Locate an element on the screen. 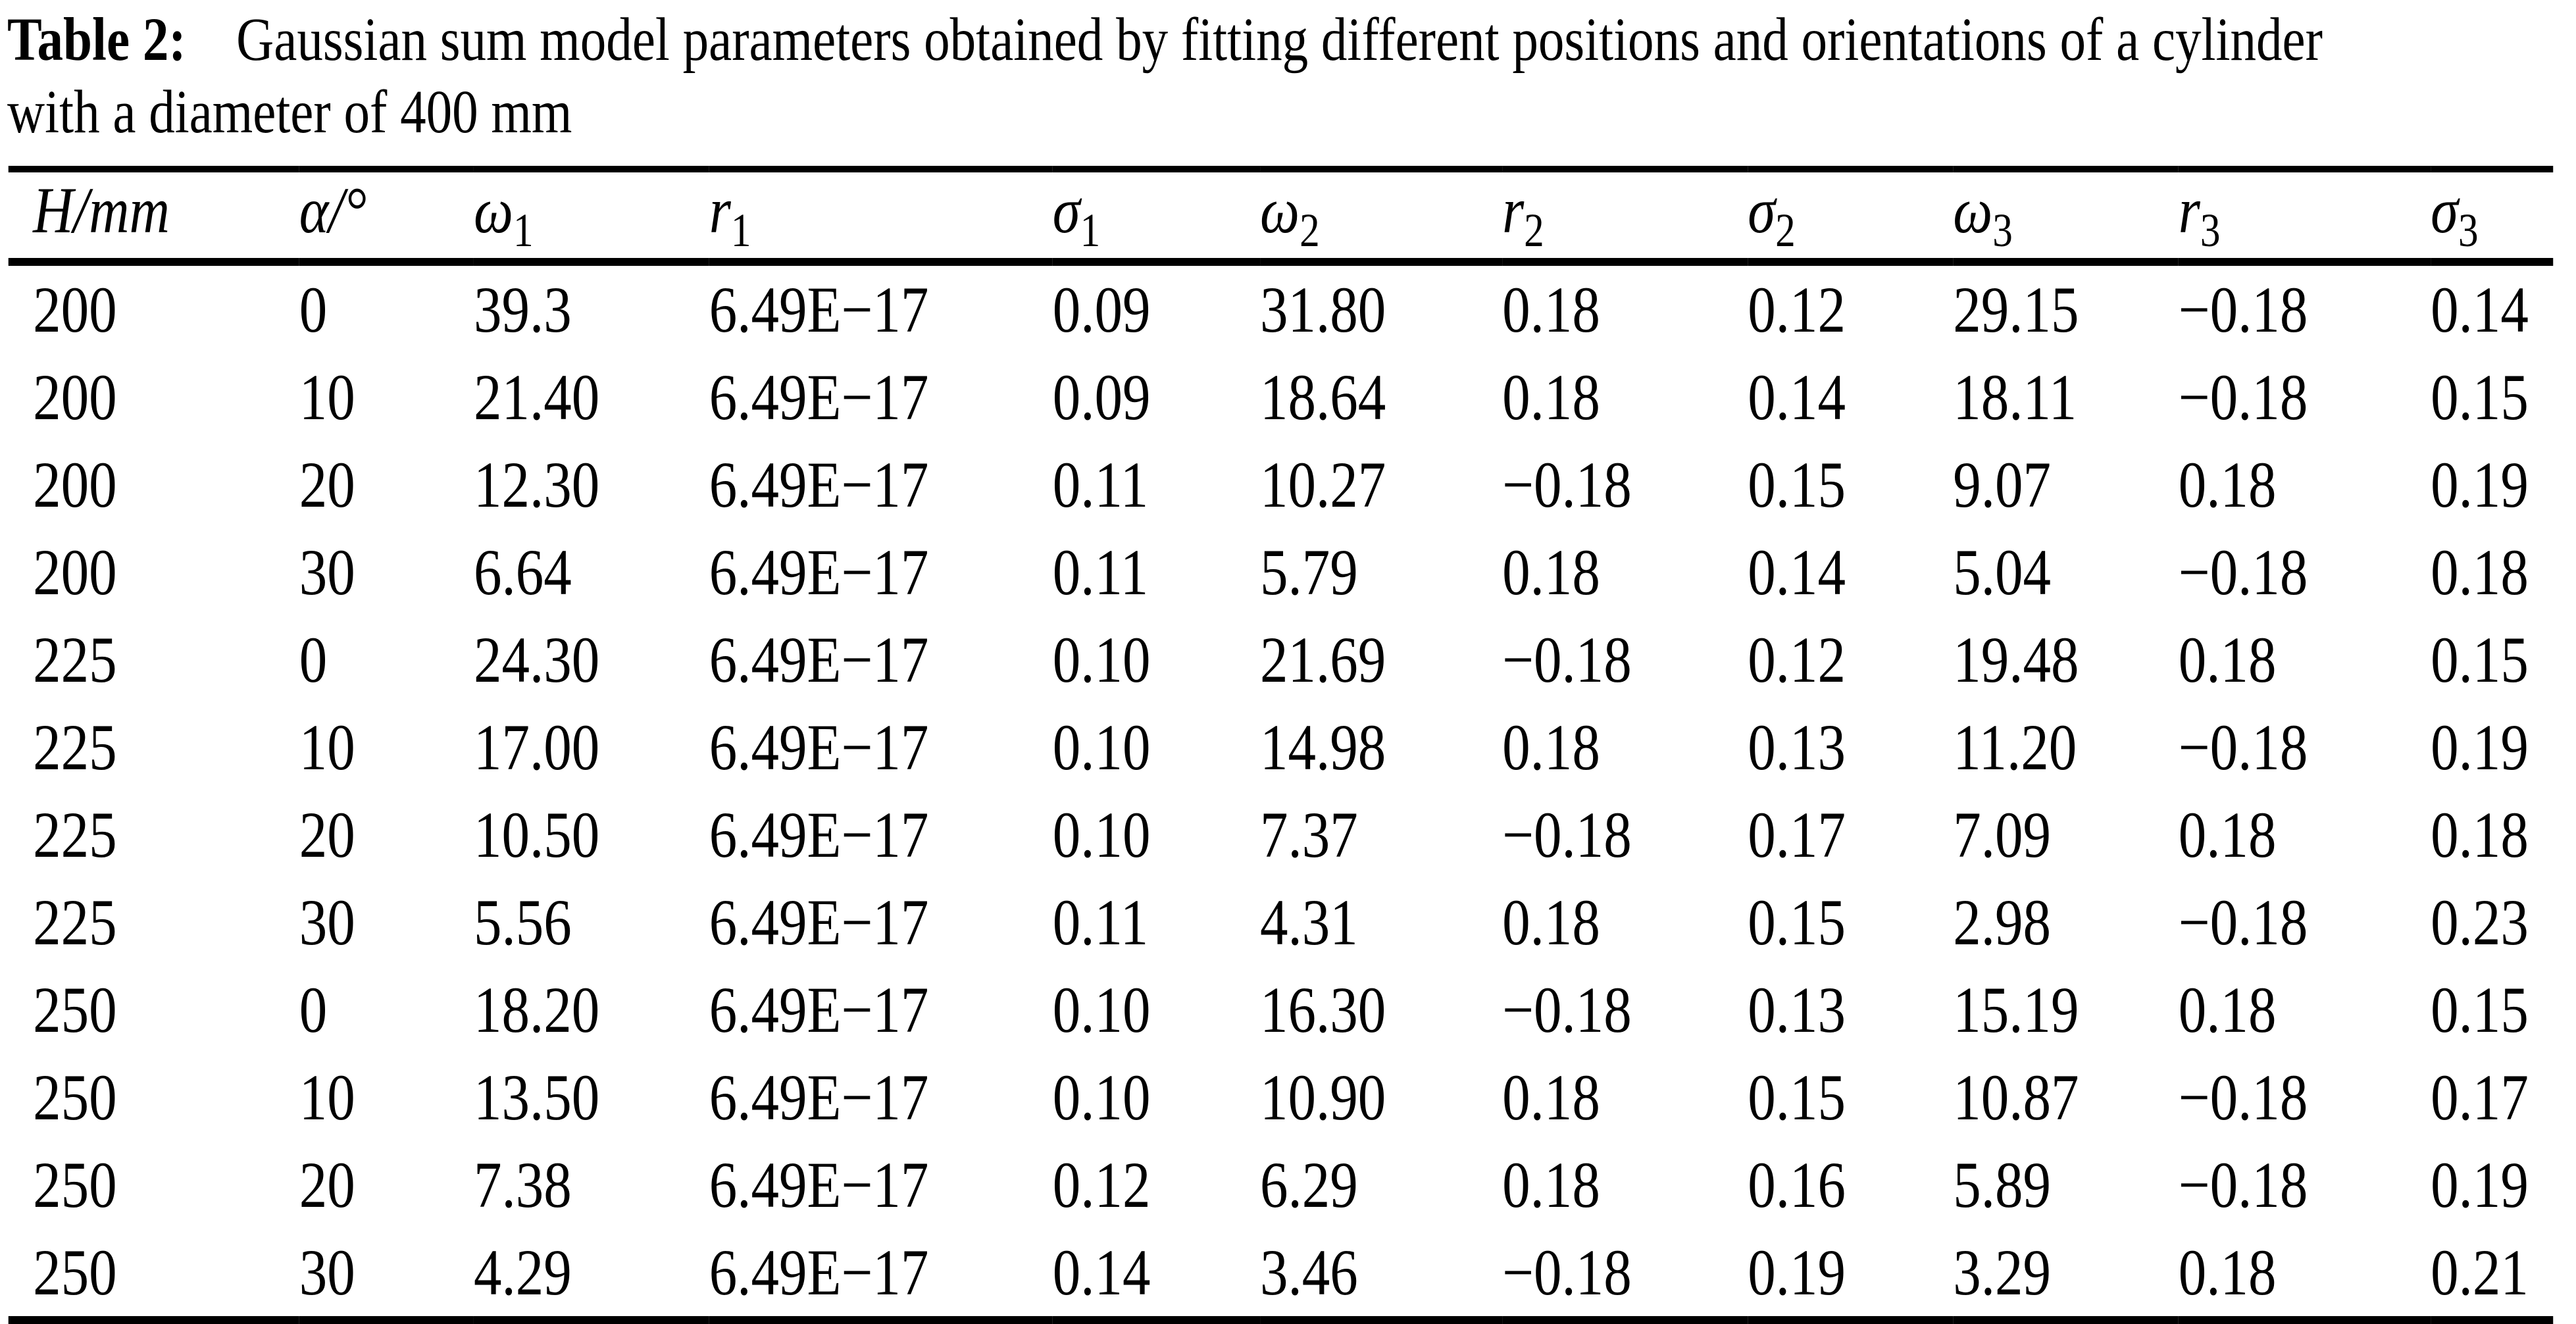  cell: 16.30 is located at coordinates (1323, 1009).